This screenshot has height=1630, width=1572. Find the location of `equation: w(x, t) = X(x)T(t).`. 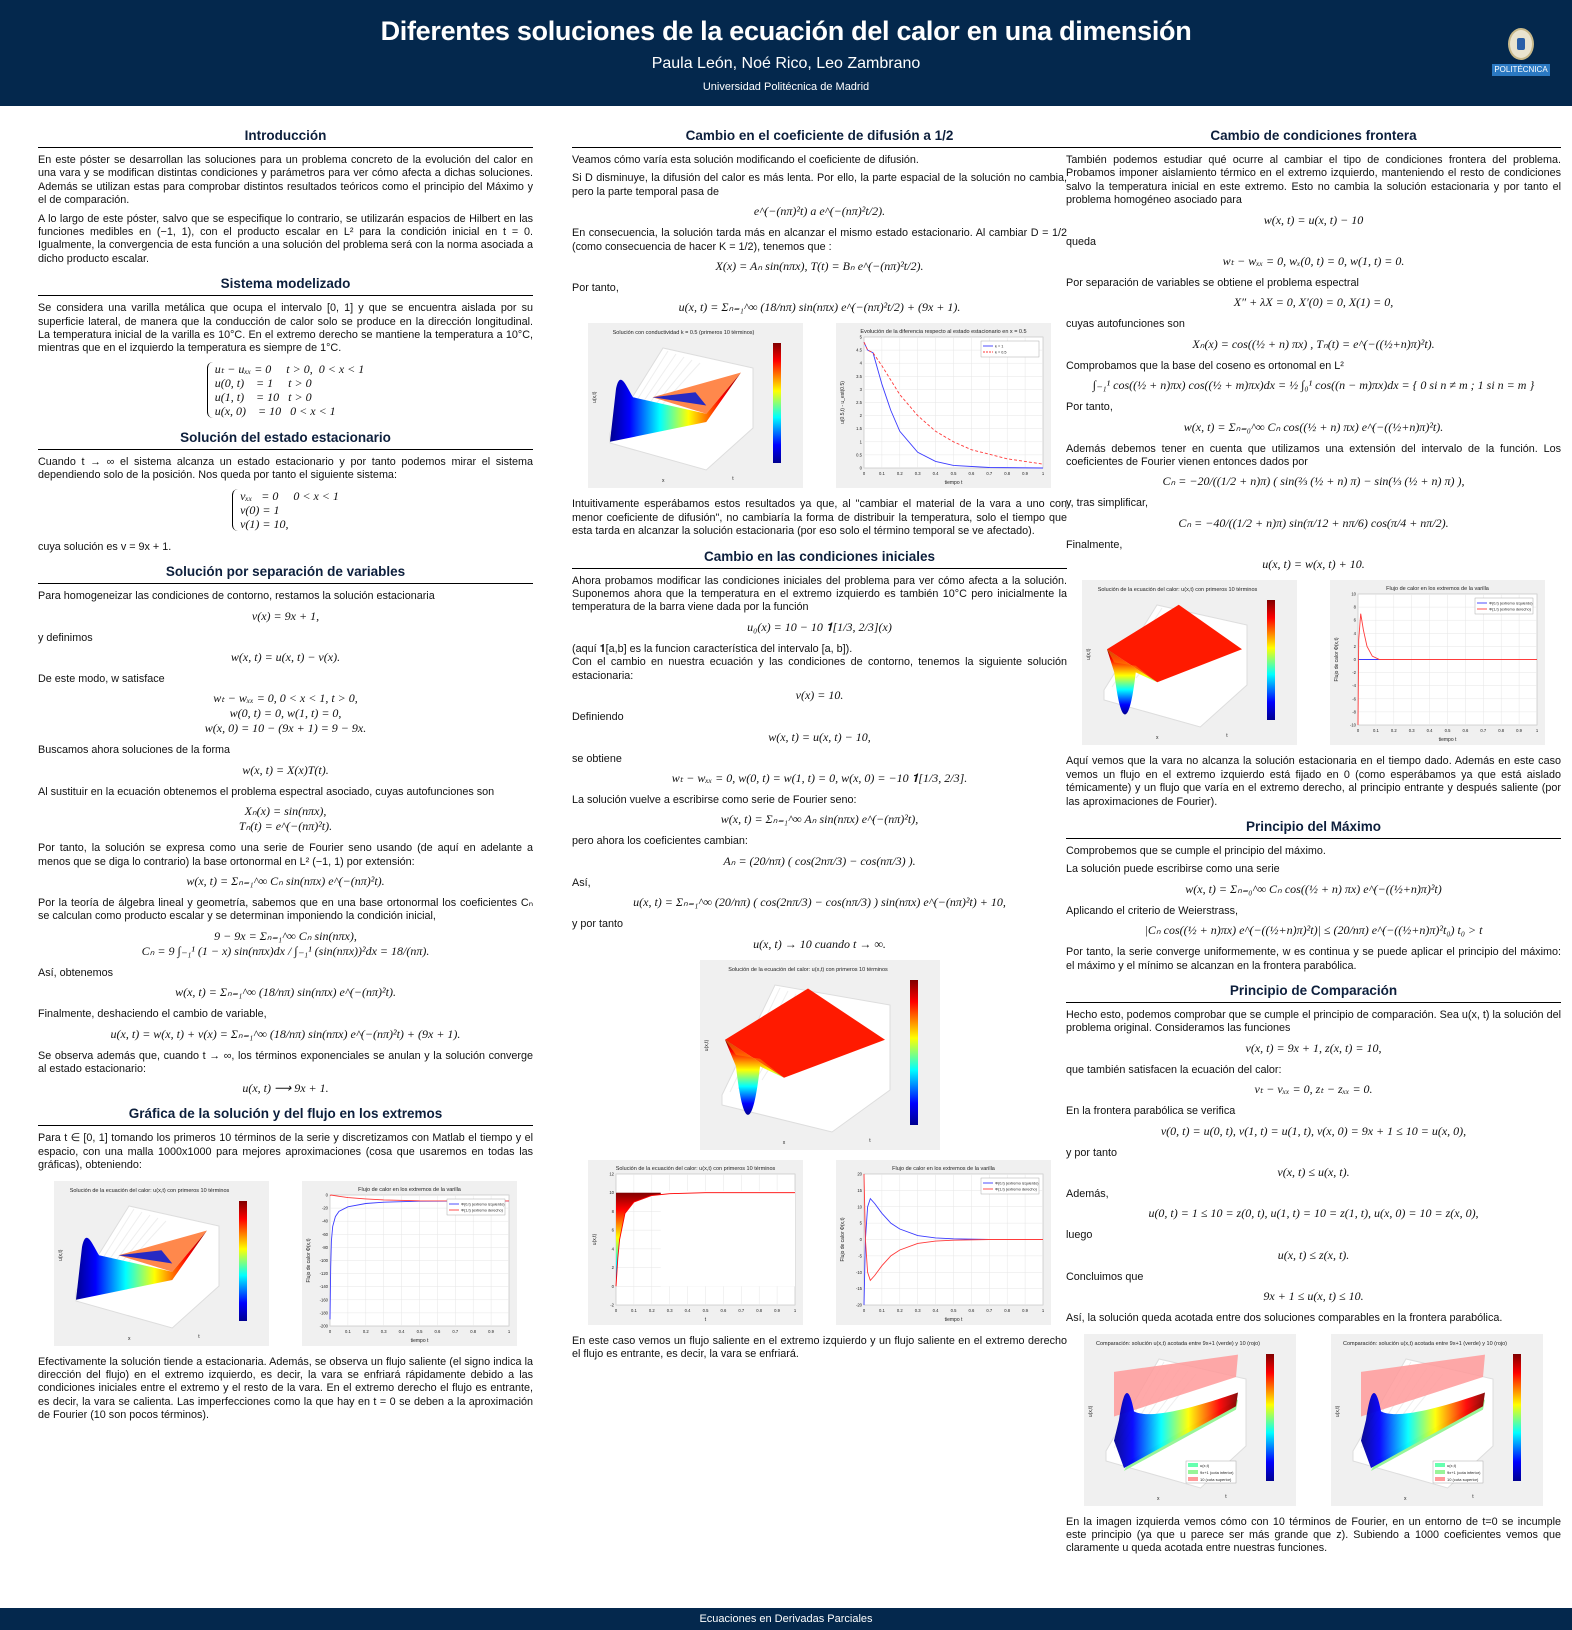

equation: w(x, t) = X(x)T(t). is located at coordinates (285, 769).